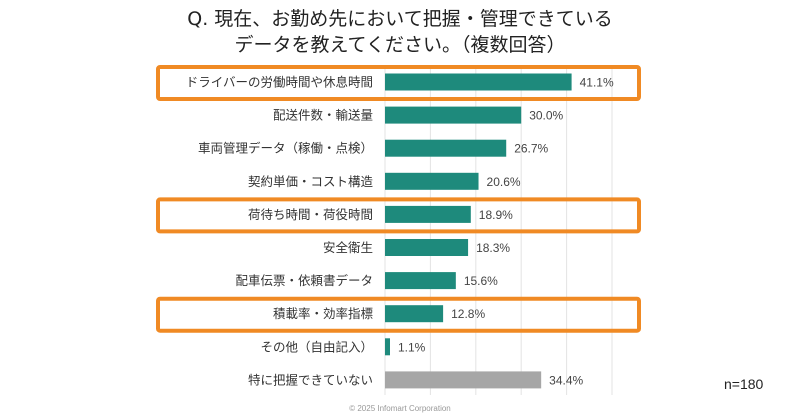  What do you see at coordinates (400, 45) in the screenshot?
I see `chart-title-line-2: データを教えてください。（複数回答）` at bounding box center [400, 45].